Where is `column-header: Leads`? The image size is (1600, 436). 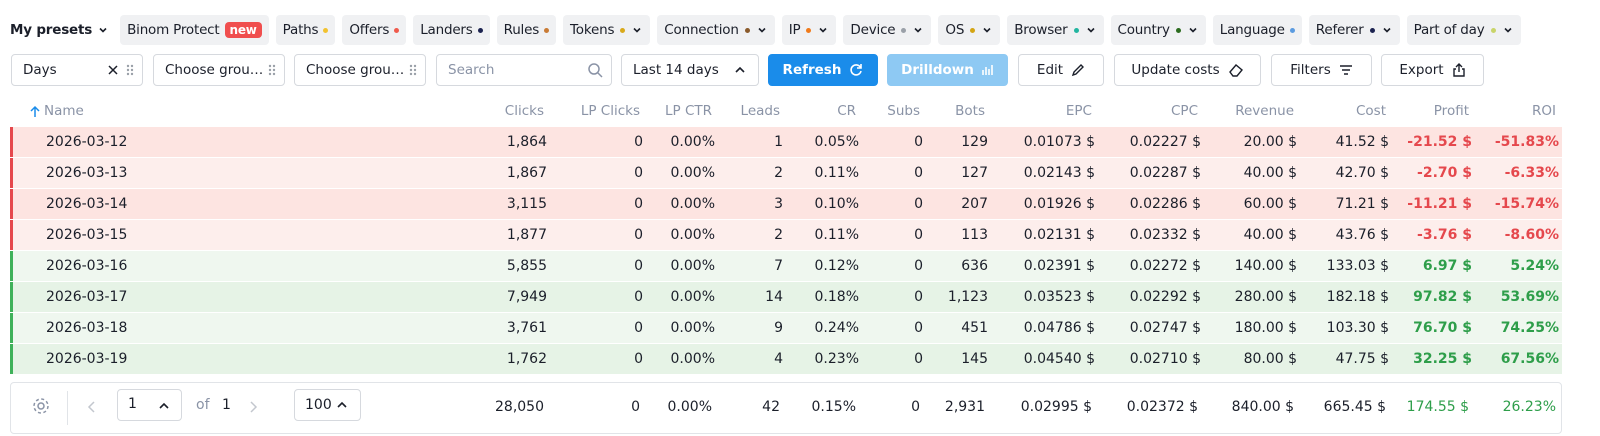
column-header: Leads is located at coordinates (760, 111).